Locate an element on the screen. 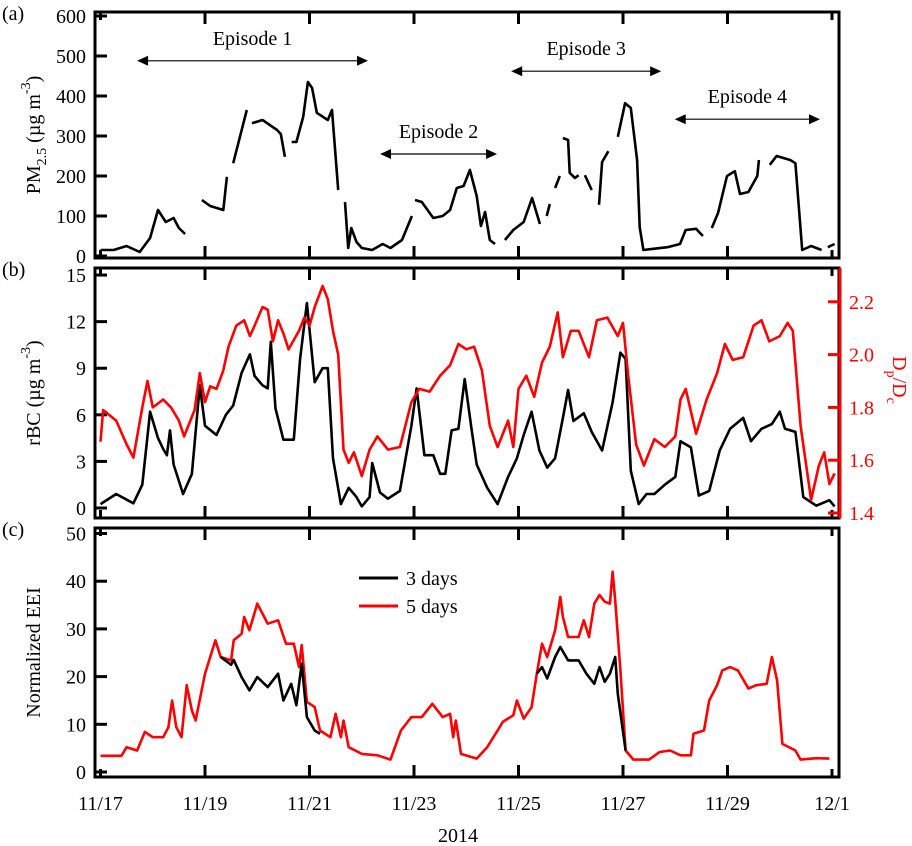  episode-label: Episode 3 is located at coordinates (585, 49).